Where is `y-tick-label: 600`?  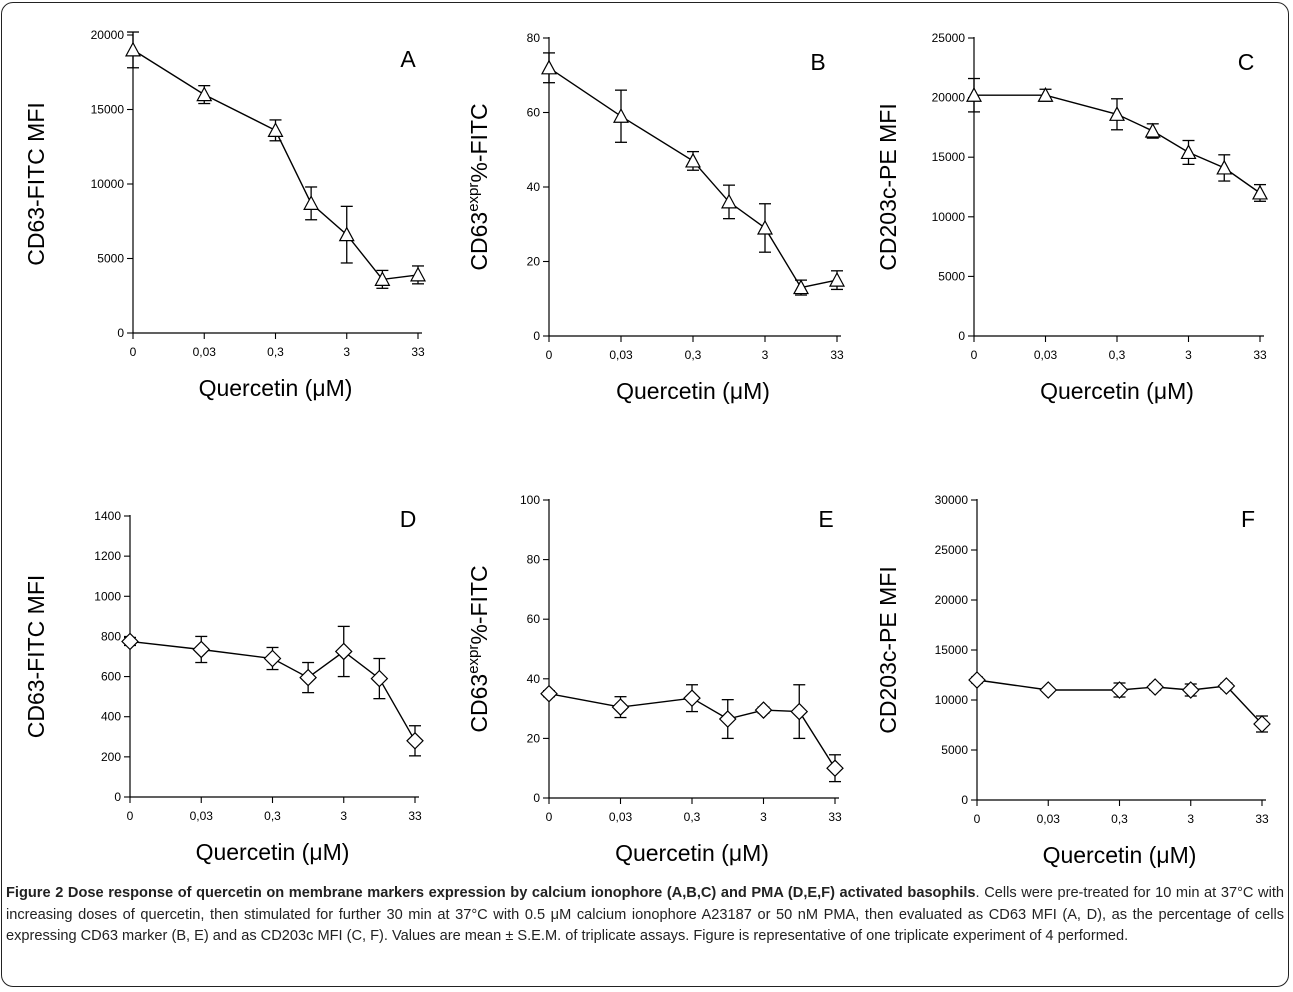 y-tick-label: 600 is located at coordinates (111, 677).